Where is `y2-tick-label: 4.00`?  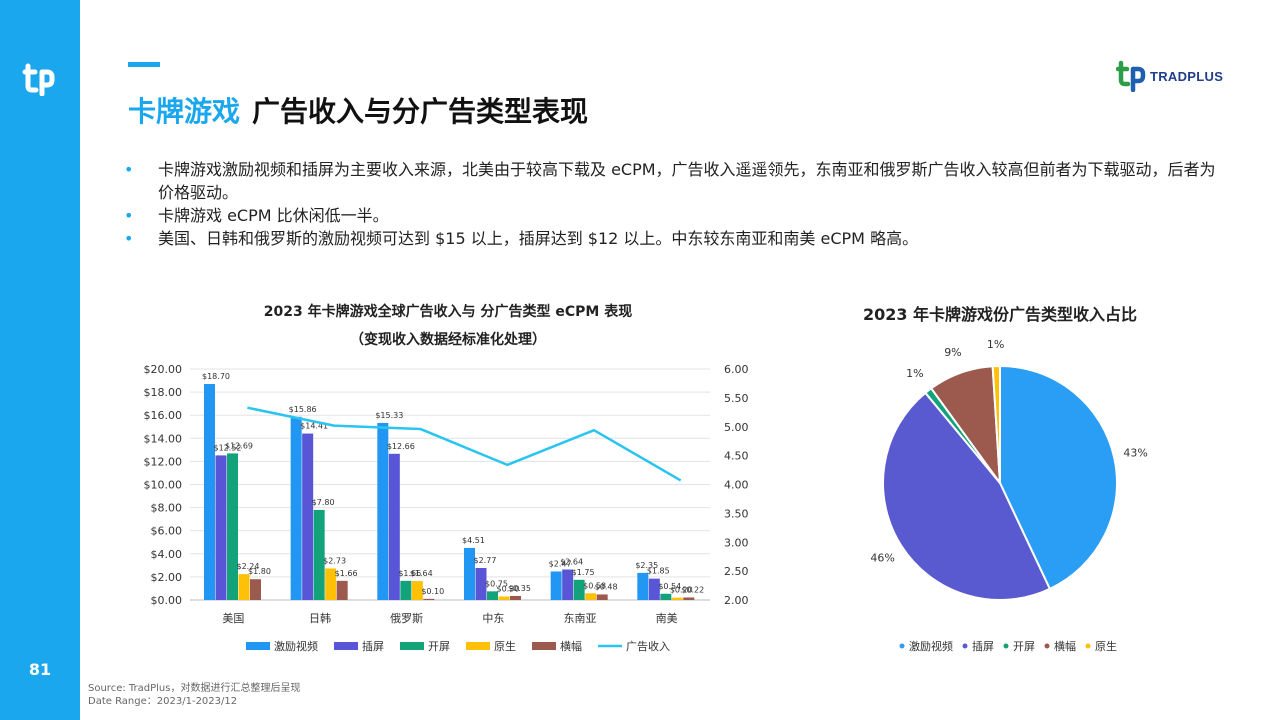 y2-tick-label: 4.00 is located at coordinates (736, 485).